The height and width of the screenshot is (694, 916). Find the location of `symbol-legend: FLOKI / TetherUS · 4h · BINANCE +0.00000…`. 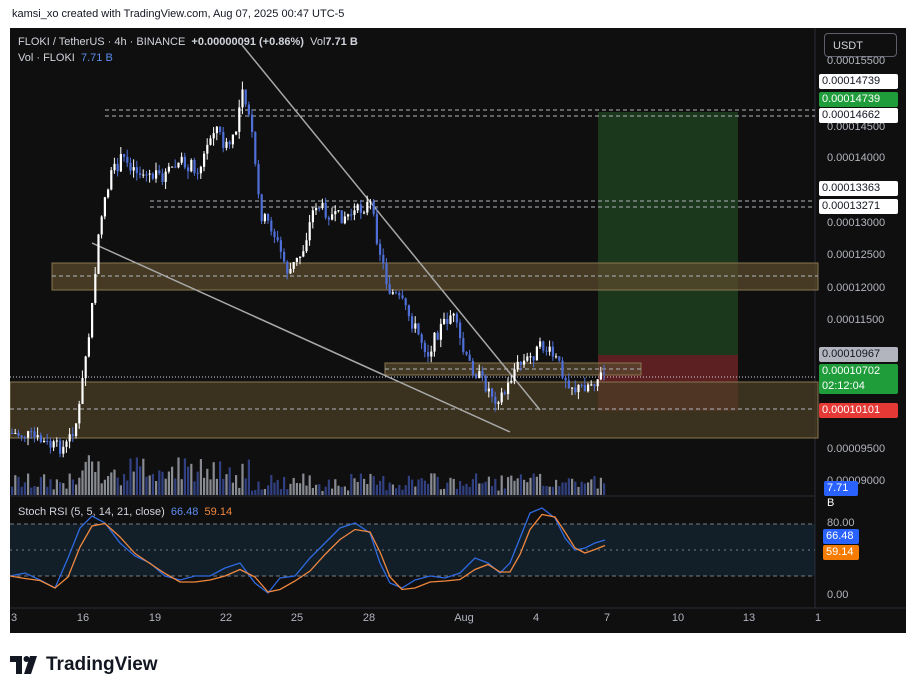

symbol-legend: FLOKI / TetherUS · 4h · BINANCE +0.00000… is located at coordinates (188, 42).